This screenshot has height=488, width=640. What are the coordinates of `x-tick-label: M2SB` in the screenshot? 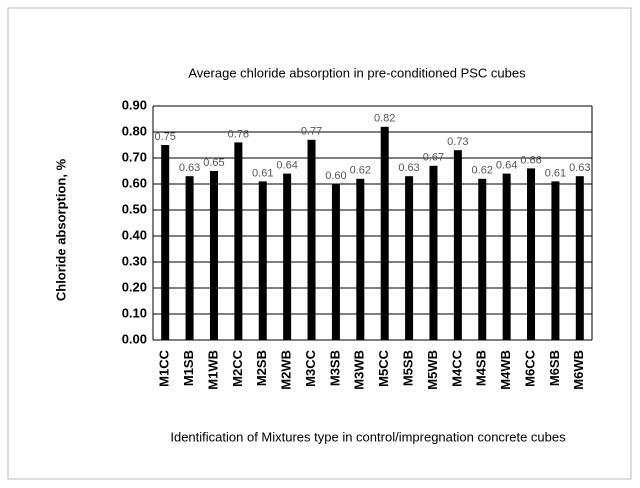 It's located at (261, 368).